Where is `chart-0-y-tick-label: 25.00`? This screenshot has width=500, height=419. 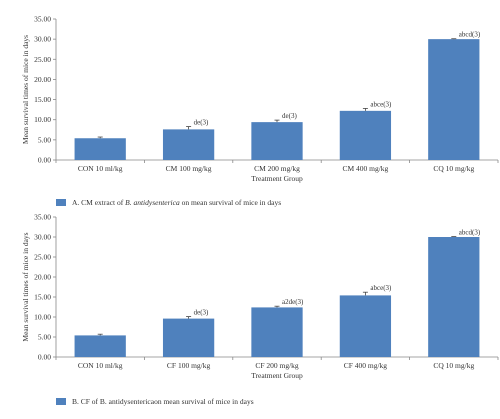 chart-0-y-tick-label: 25.00 is located at coordinates (42, 59).